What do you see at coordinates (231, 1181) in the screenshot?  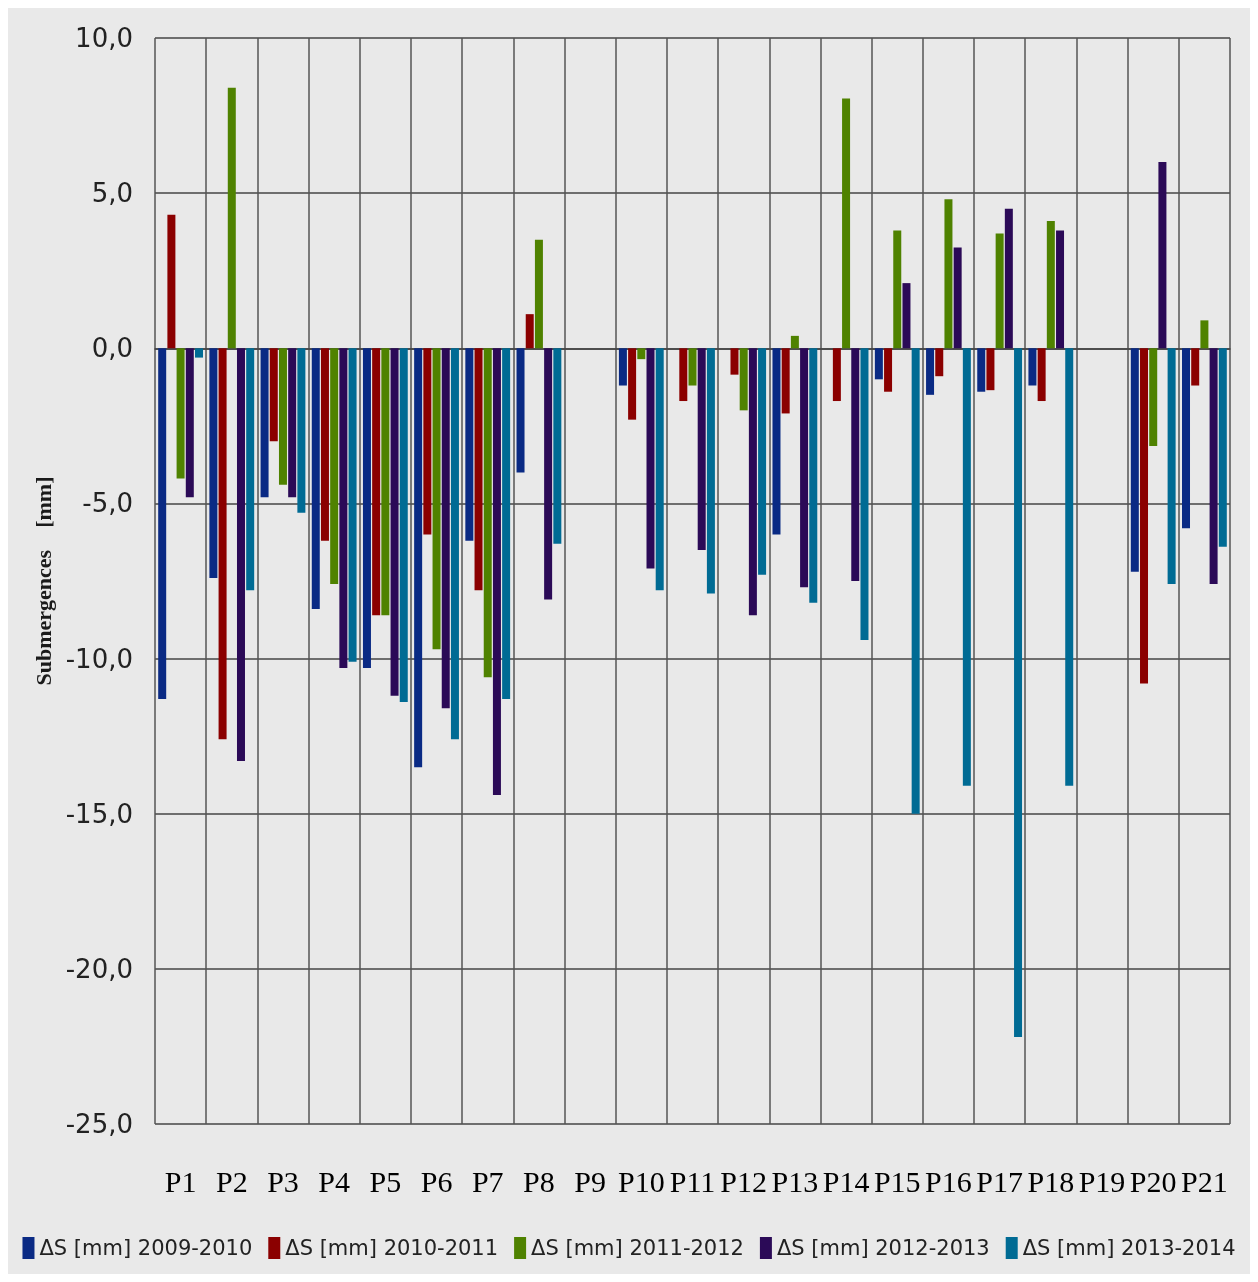 I see `x-tick-label: P2` at bounding box center [231, 1181].